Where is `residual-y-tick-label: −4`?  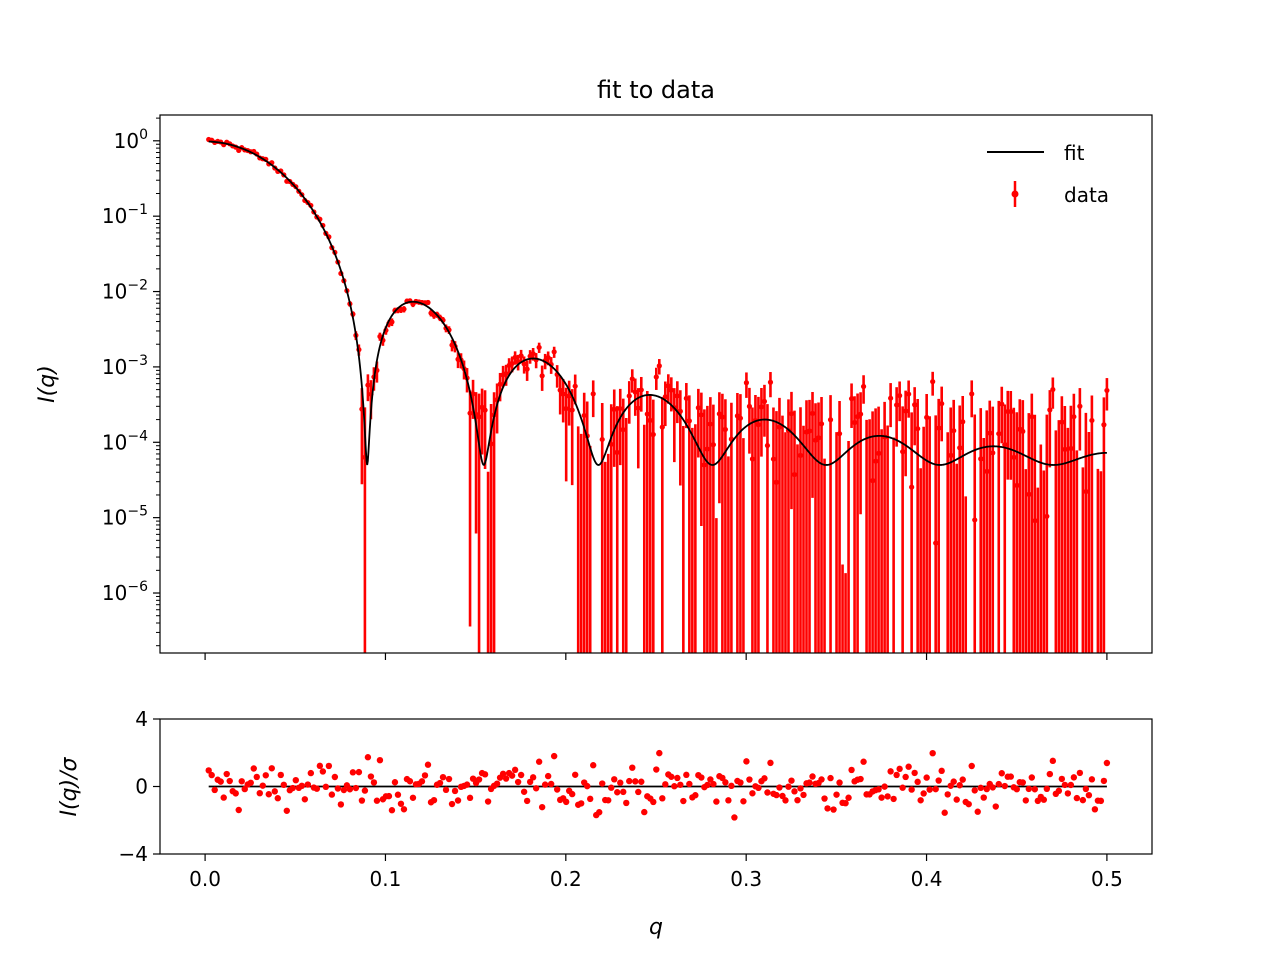 residual-y-tick-label: −4 is located at coordinates (133, 854).